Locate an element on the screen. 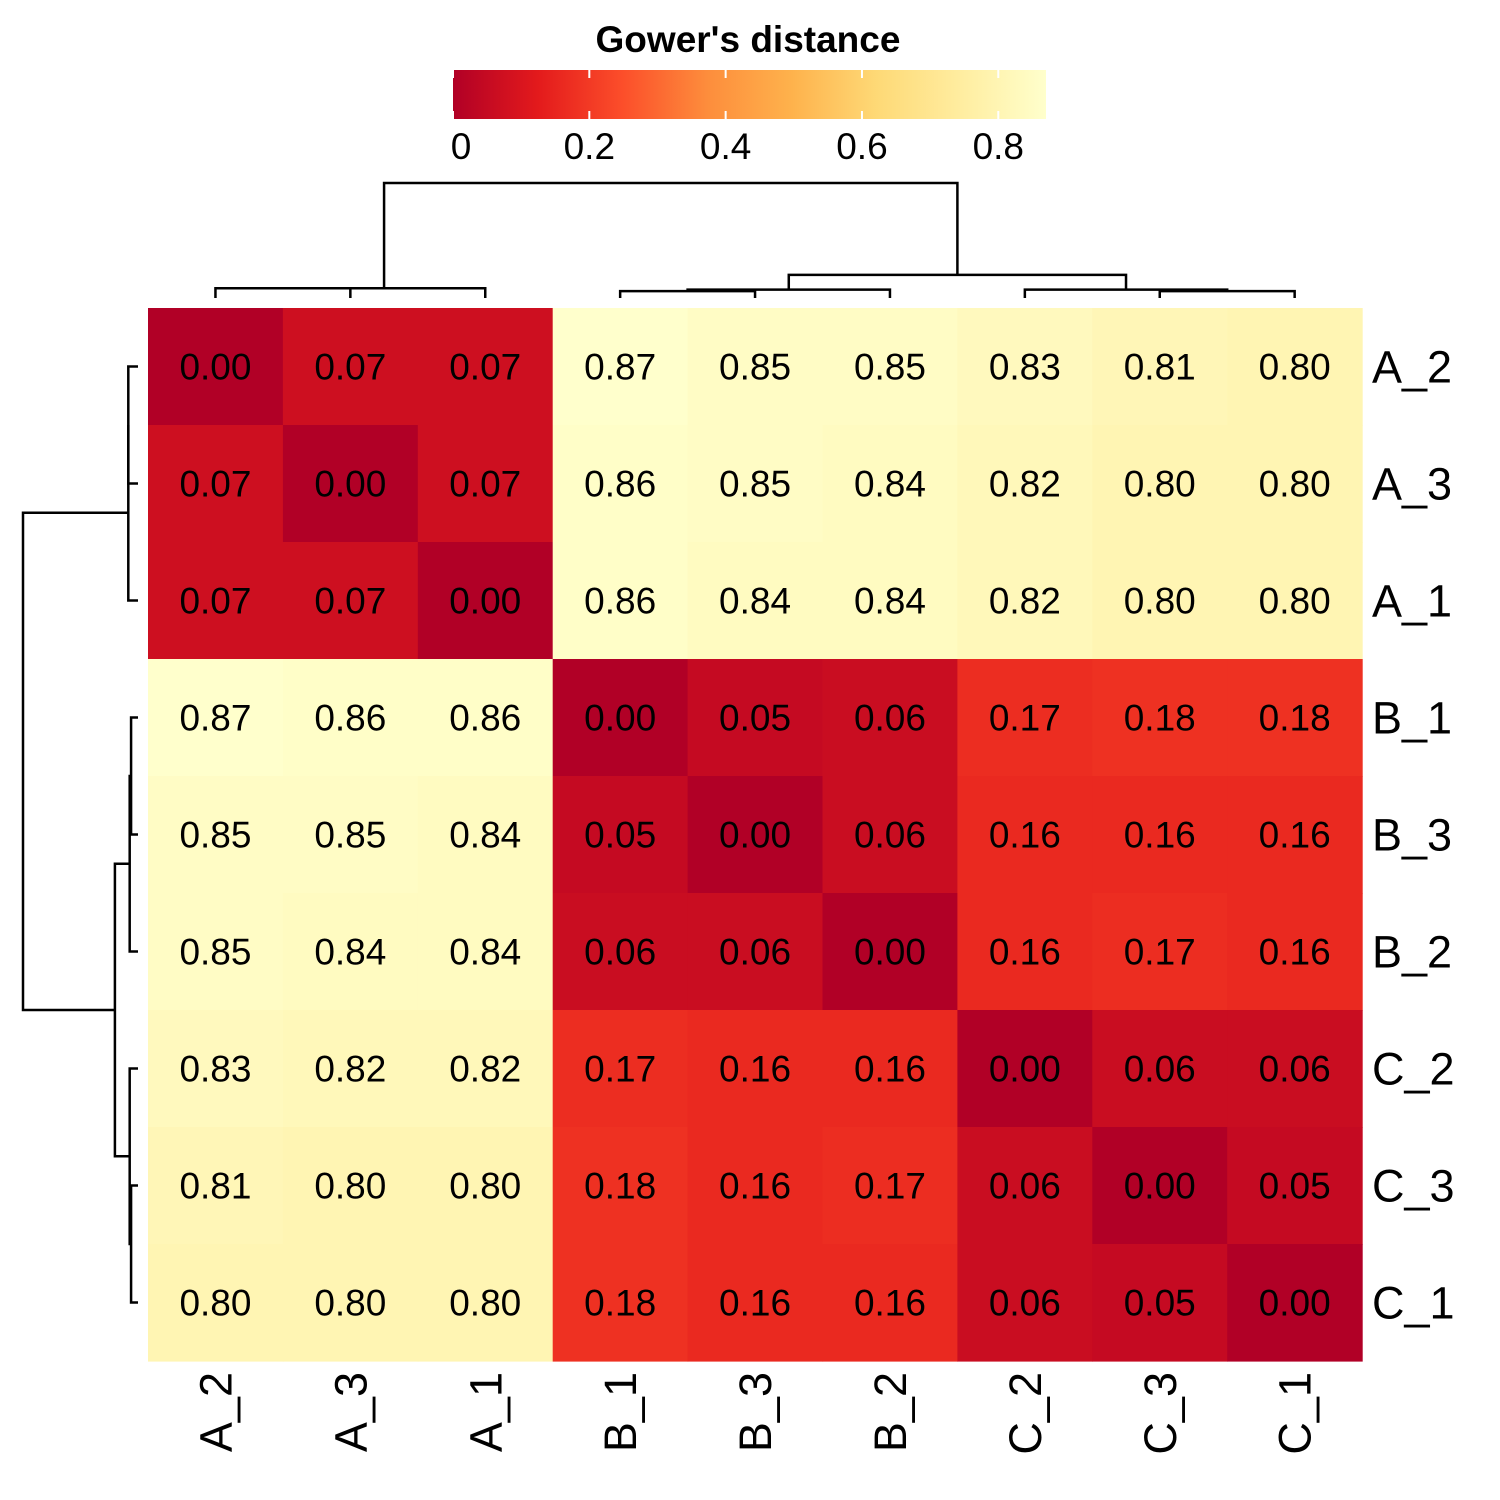 Image resolution: width=1500 pixels, height=1500 pixels. cell-value-label: 0.83 is located at coordinates (215, 1069).